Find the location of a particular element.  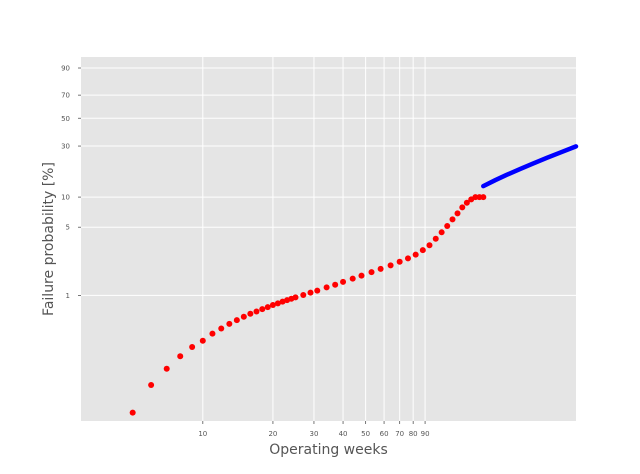

x-axis-ticks: 10 20 30 40 50 60 70 80 90 is located at coordinates (314, 429).